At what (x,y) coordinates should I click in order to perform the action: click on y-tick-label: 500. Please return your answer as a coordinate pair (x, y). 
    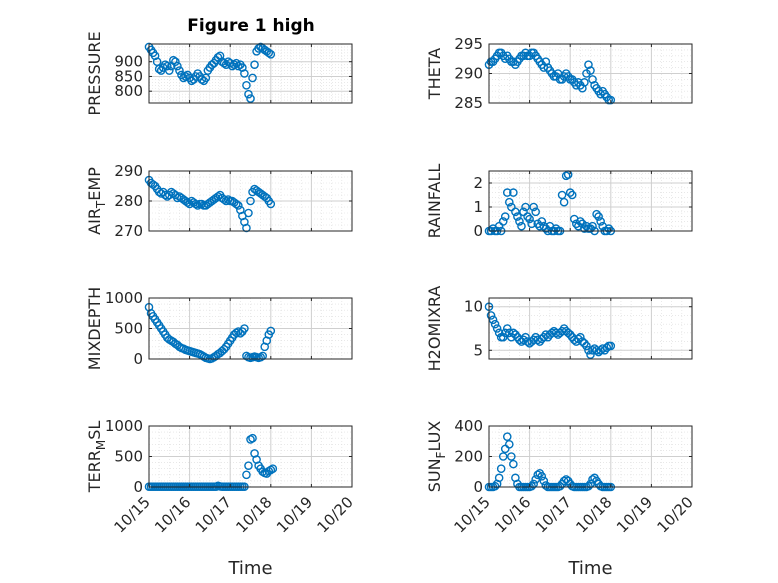
    Looking at the image, I should click on (128, 457).